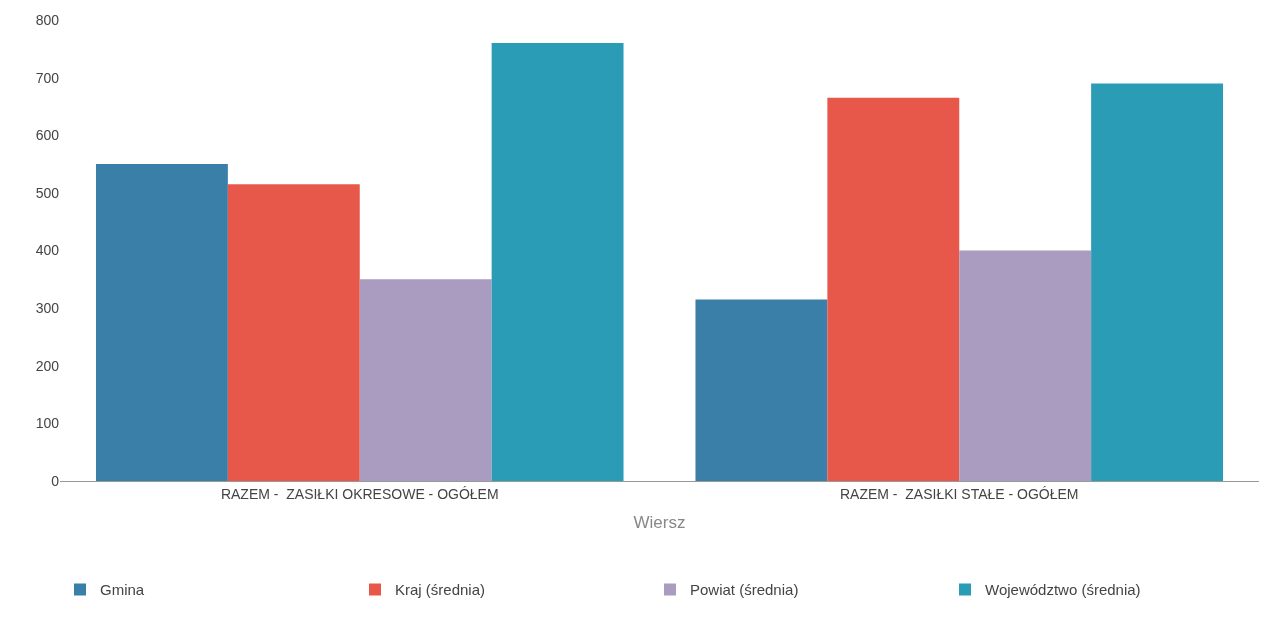  I want to click on y-tick-label: 0, so click(55, 480).